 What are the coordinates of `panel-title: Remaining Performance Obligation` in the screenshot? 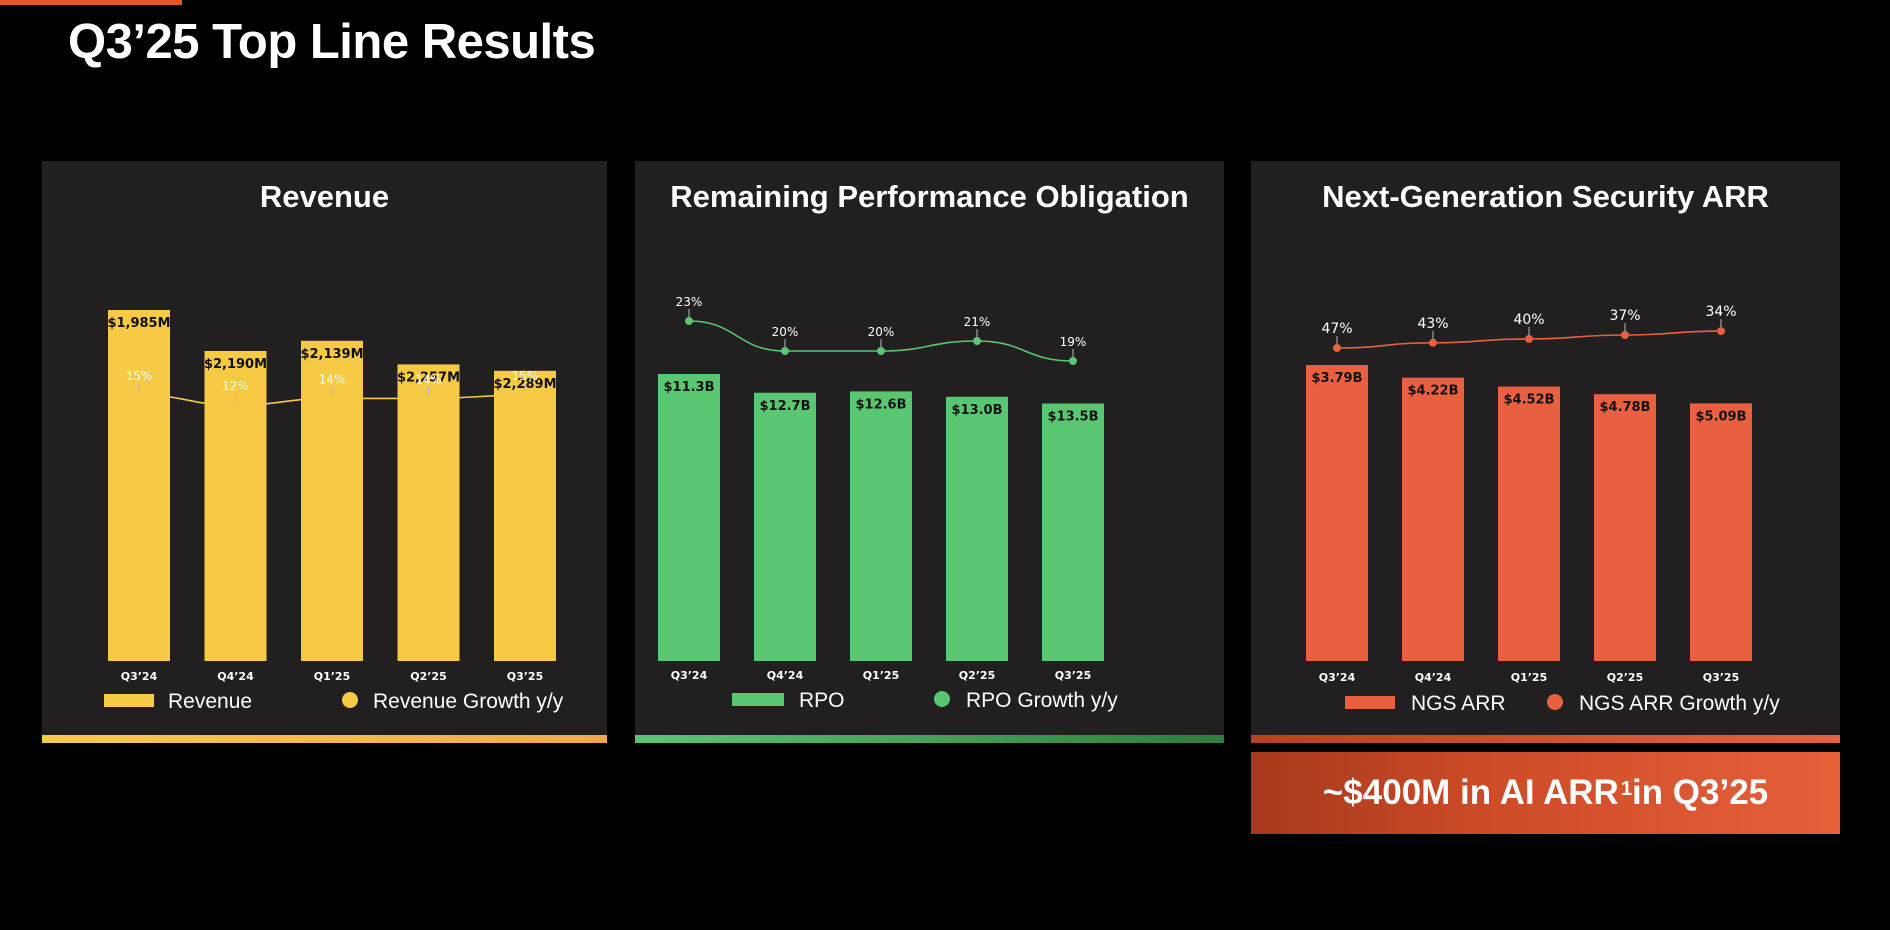 It's located at (929, 196).